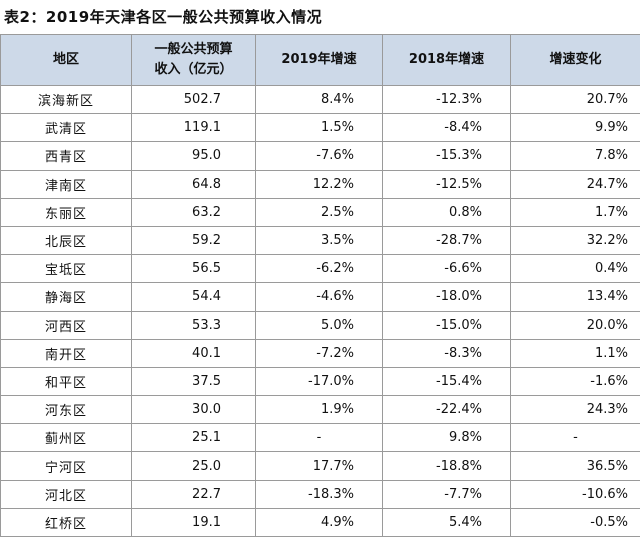 This screenshot has height=538, width=640. Describe the element at coordinates (446, 128) in the screenshot. I see `value-cell: -8.4%` at that location.